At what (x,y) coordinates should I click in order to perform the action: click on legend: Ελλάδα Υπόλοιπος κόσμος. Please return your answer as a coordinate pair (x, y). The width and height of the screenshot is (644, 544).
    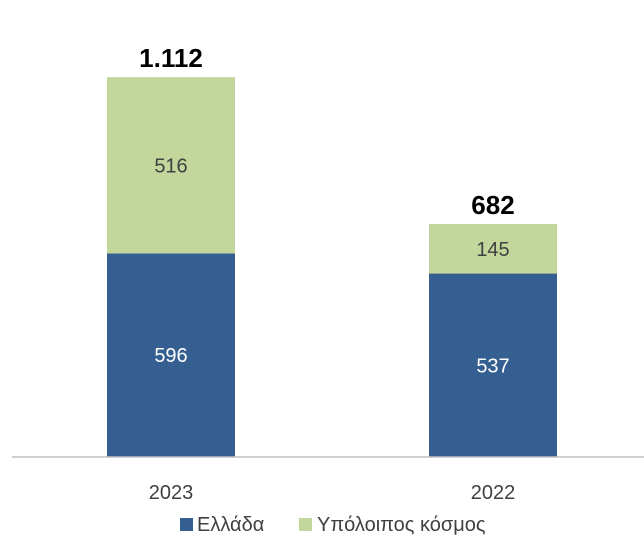
    Looking at the image, I should click on (333, 525).